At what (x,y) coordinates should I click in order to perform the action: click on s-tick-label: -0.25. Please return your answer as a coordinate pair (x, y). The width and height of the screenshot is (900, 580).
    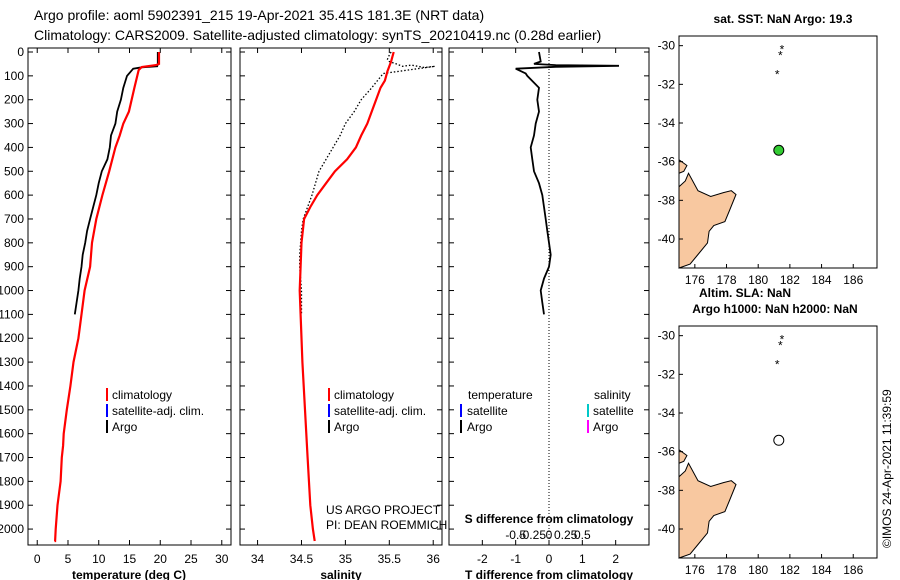
    Looking at the image, I should click on (533, 535).